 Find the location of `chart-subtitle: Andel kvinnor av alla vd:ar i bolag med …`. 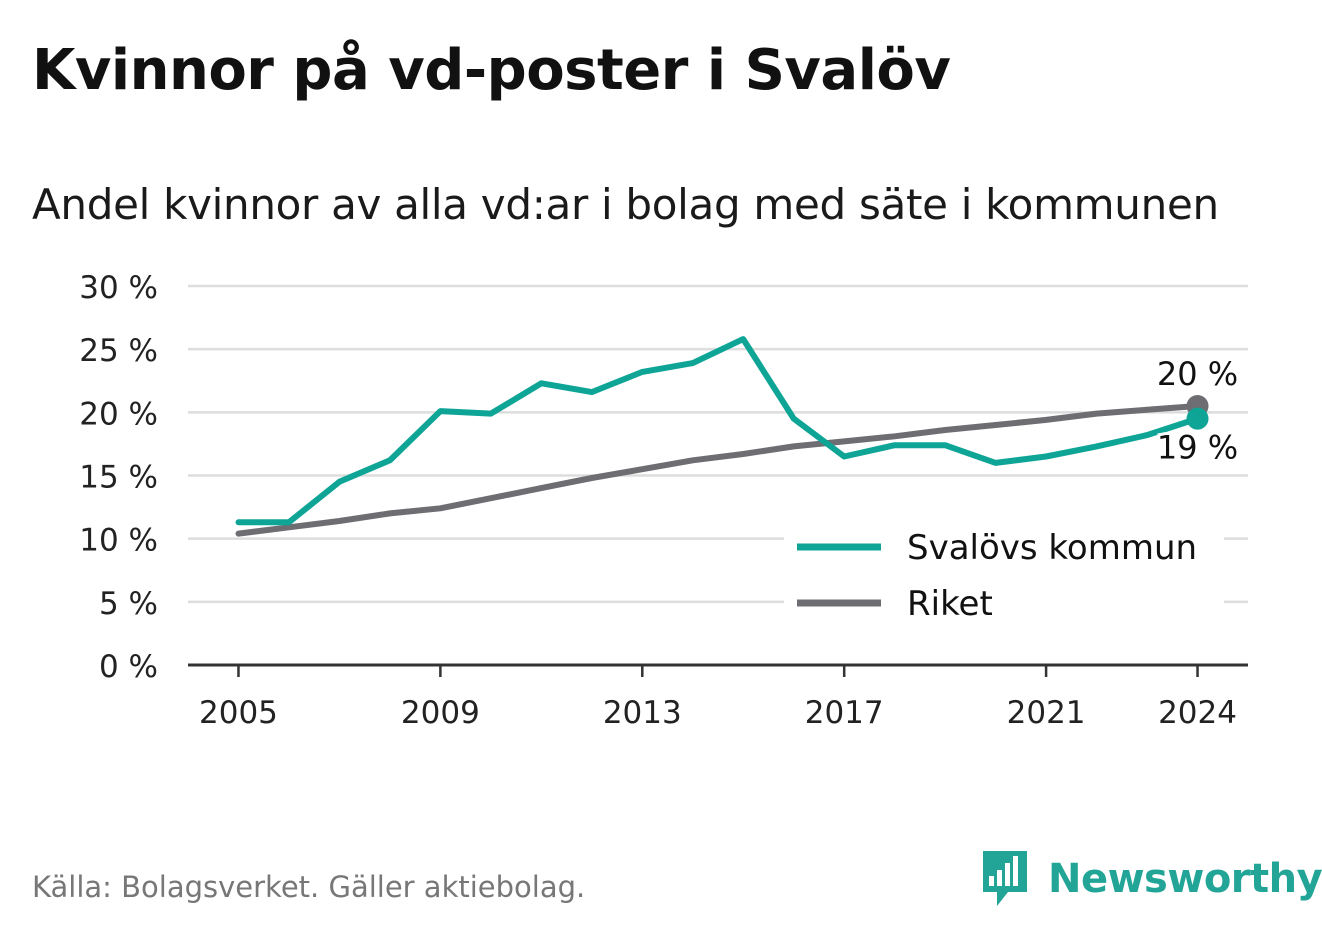

chart-subtitle: Andel kvinnor av alla vd:ar i bolag med … is located at coordinates (625, 204).